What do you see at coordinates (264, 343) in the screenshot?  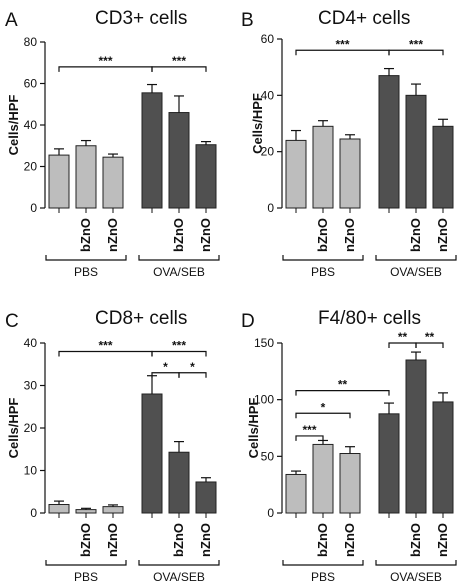 I see `y-tick-label: 150` at bounding box center [264, 343].